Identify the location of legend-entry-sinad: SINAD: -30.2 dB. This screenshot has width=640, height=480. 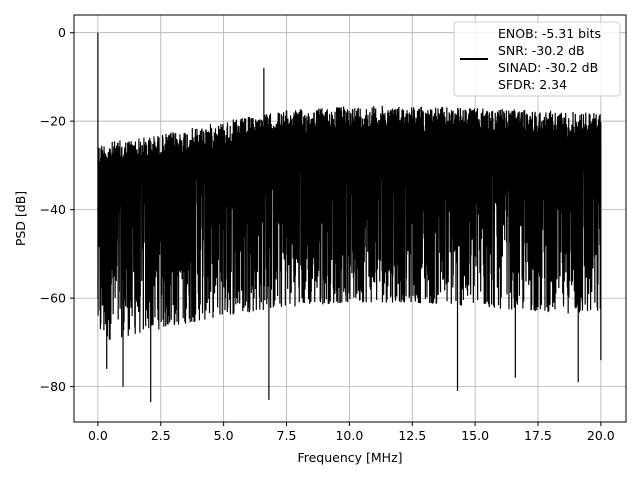
(548, 67).